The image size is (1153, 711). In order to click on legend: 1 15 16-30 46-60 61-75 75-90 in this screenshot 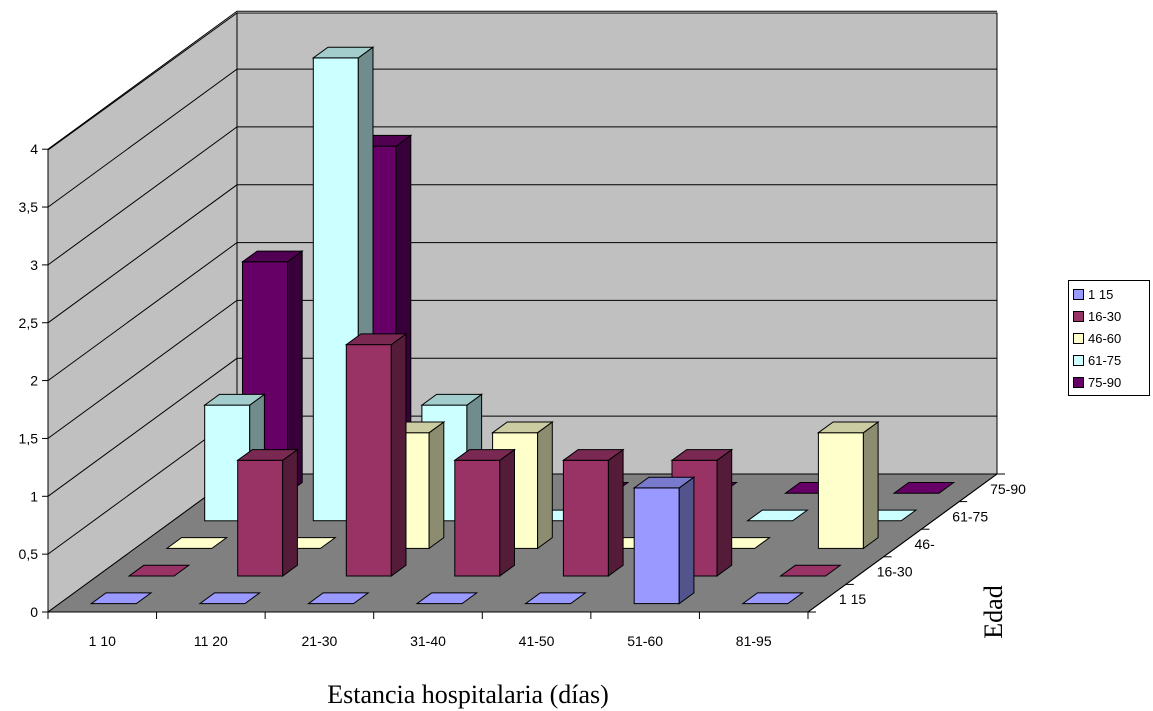, I will do `click(1109, 338)`.